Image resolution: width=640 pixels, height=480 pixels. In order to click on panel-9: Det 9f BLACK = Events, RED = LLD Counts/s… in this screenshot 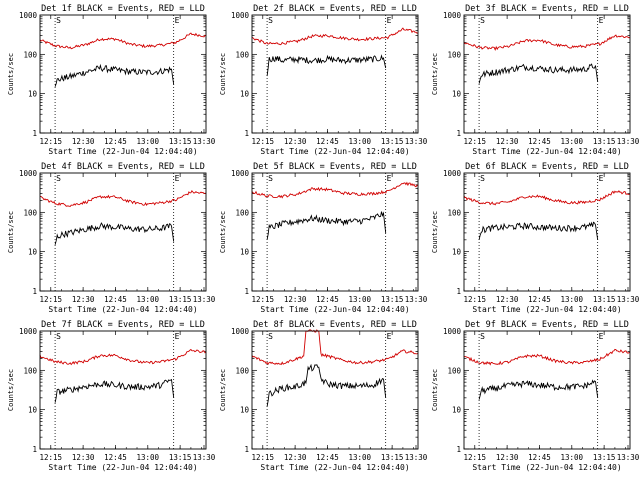, I will do `click(535, 396)`.